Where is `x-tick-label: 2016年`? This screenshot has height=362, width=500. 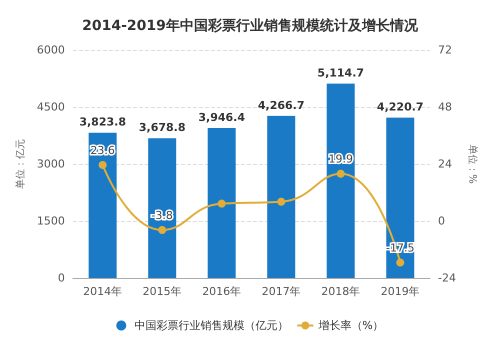 x-tick-label: 2016年 is located at coordinates (222, 291).